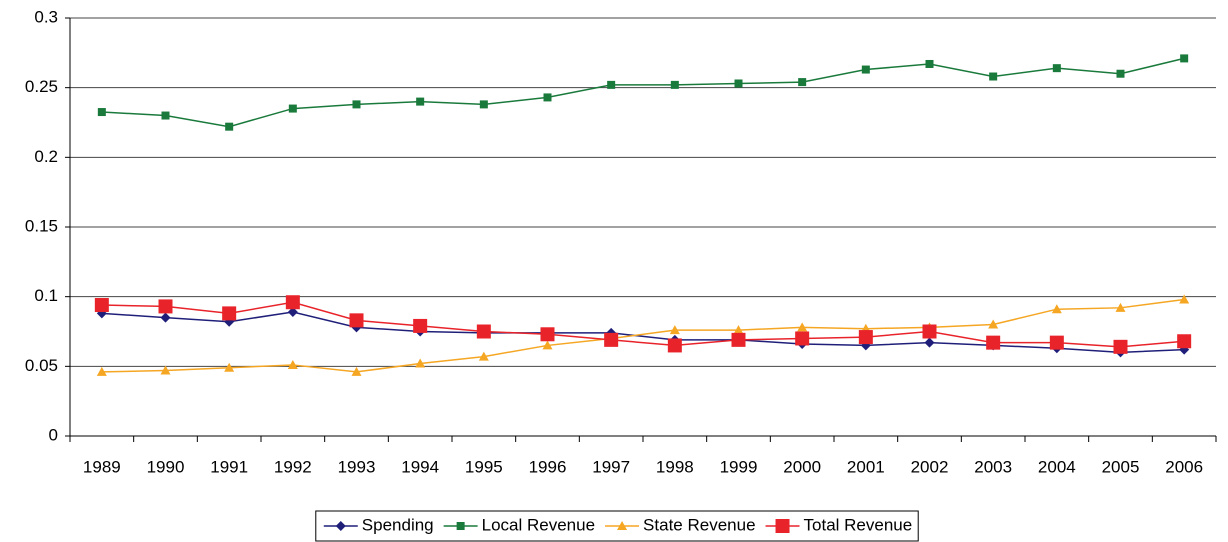 This screenshot has width=1228, height=542. Describe the element at coordinates (166, 466) in the screenshot. I see `x-tick-label: 1990` at that location.